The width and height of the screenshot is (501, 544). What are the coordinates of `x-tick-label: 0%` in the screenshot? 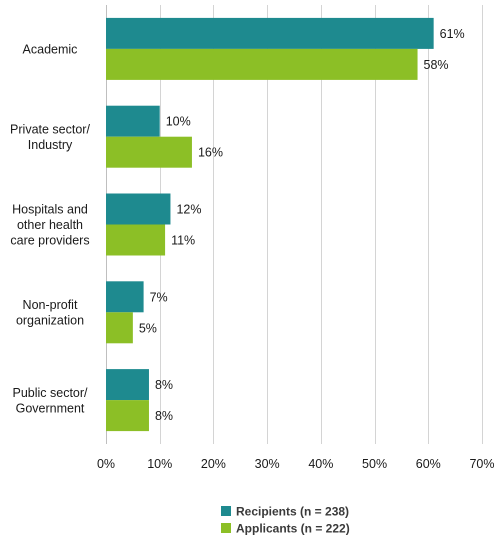 It's located at (106, 464).